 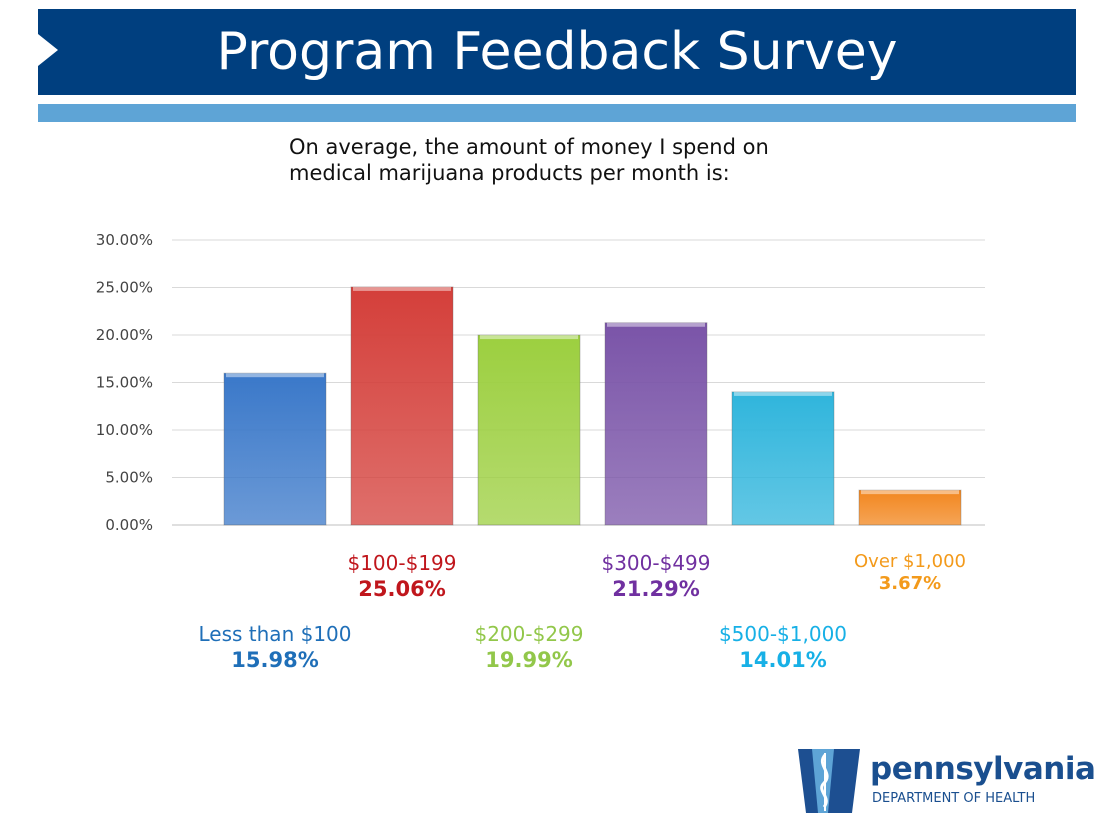 What do you see at coordinates (275, 660) in the screenshot?
I see `value-label: 15.98%` at bounding box center [275, 660].